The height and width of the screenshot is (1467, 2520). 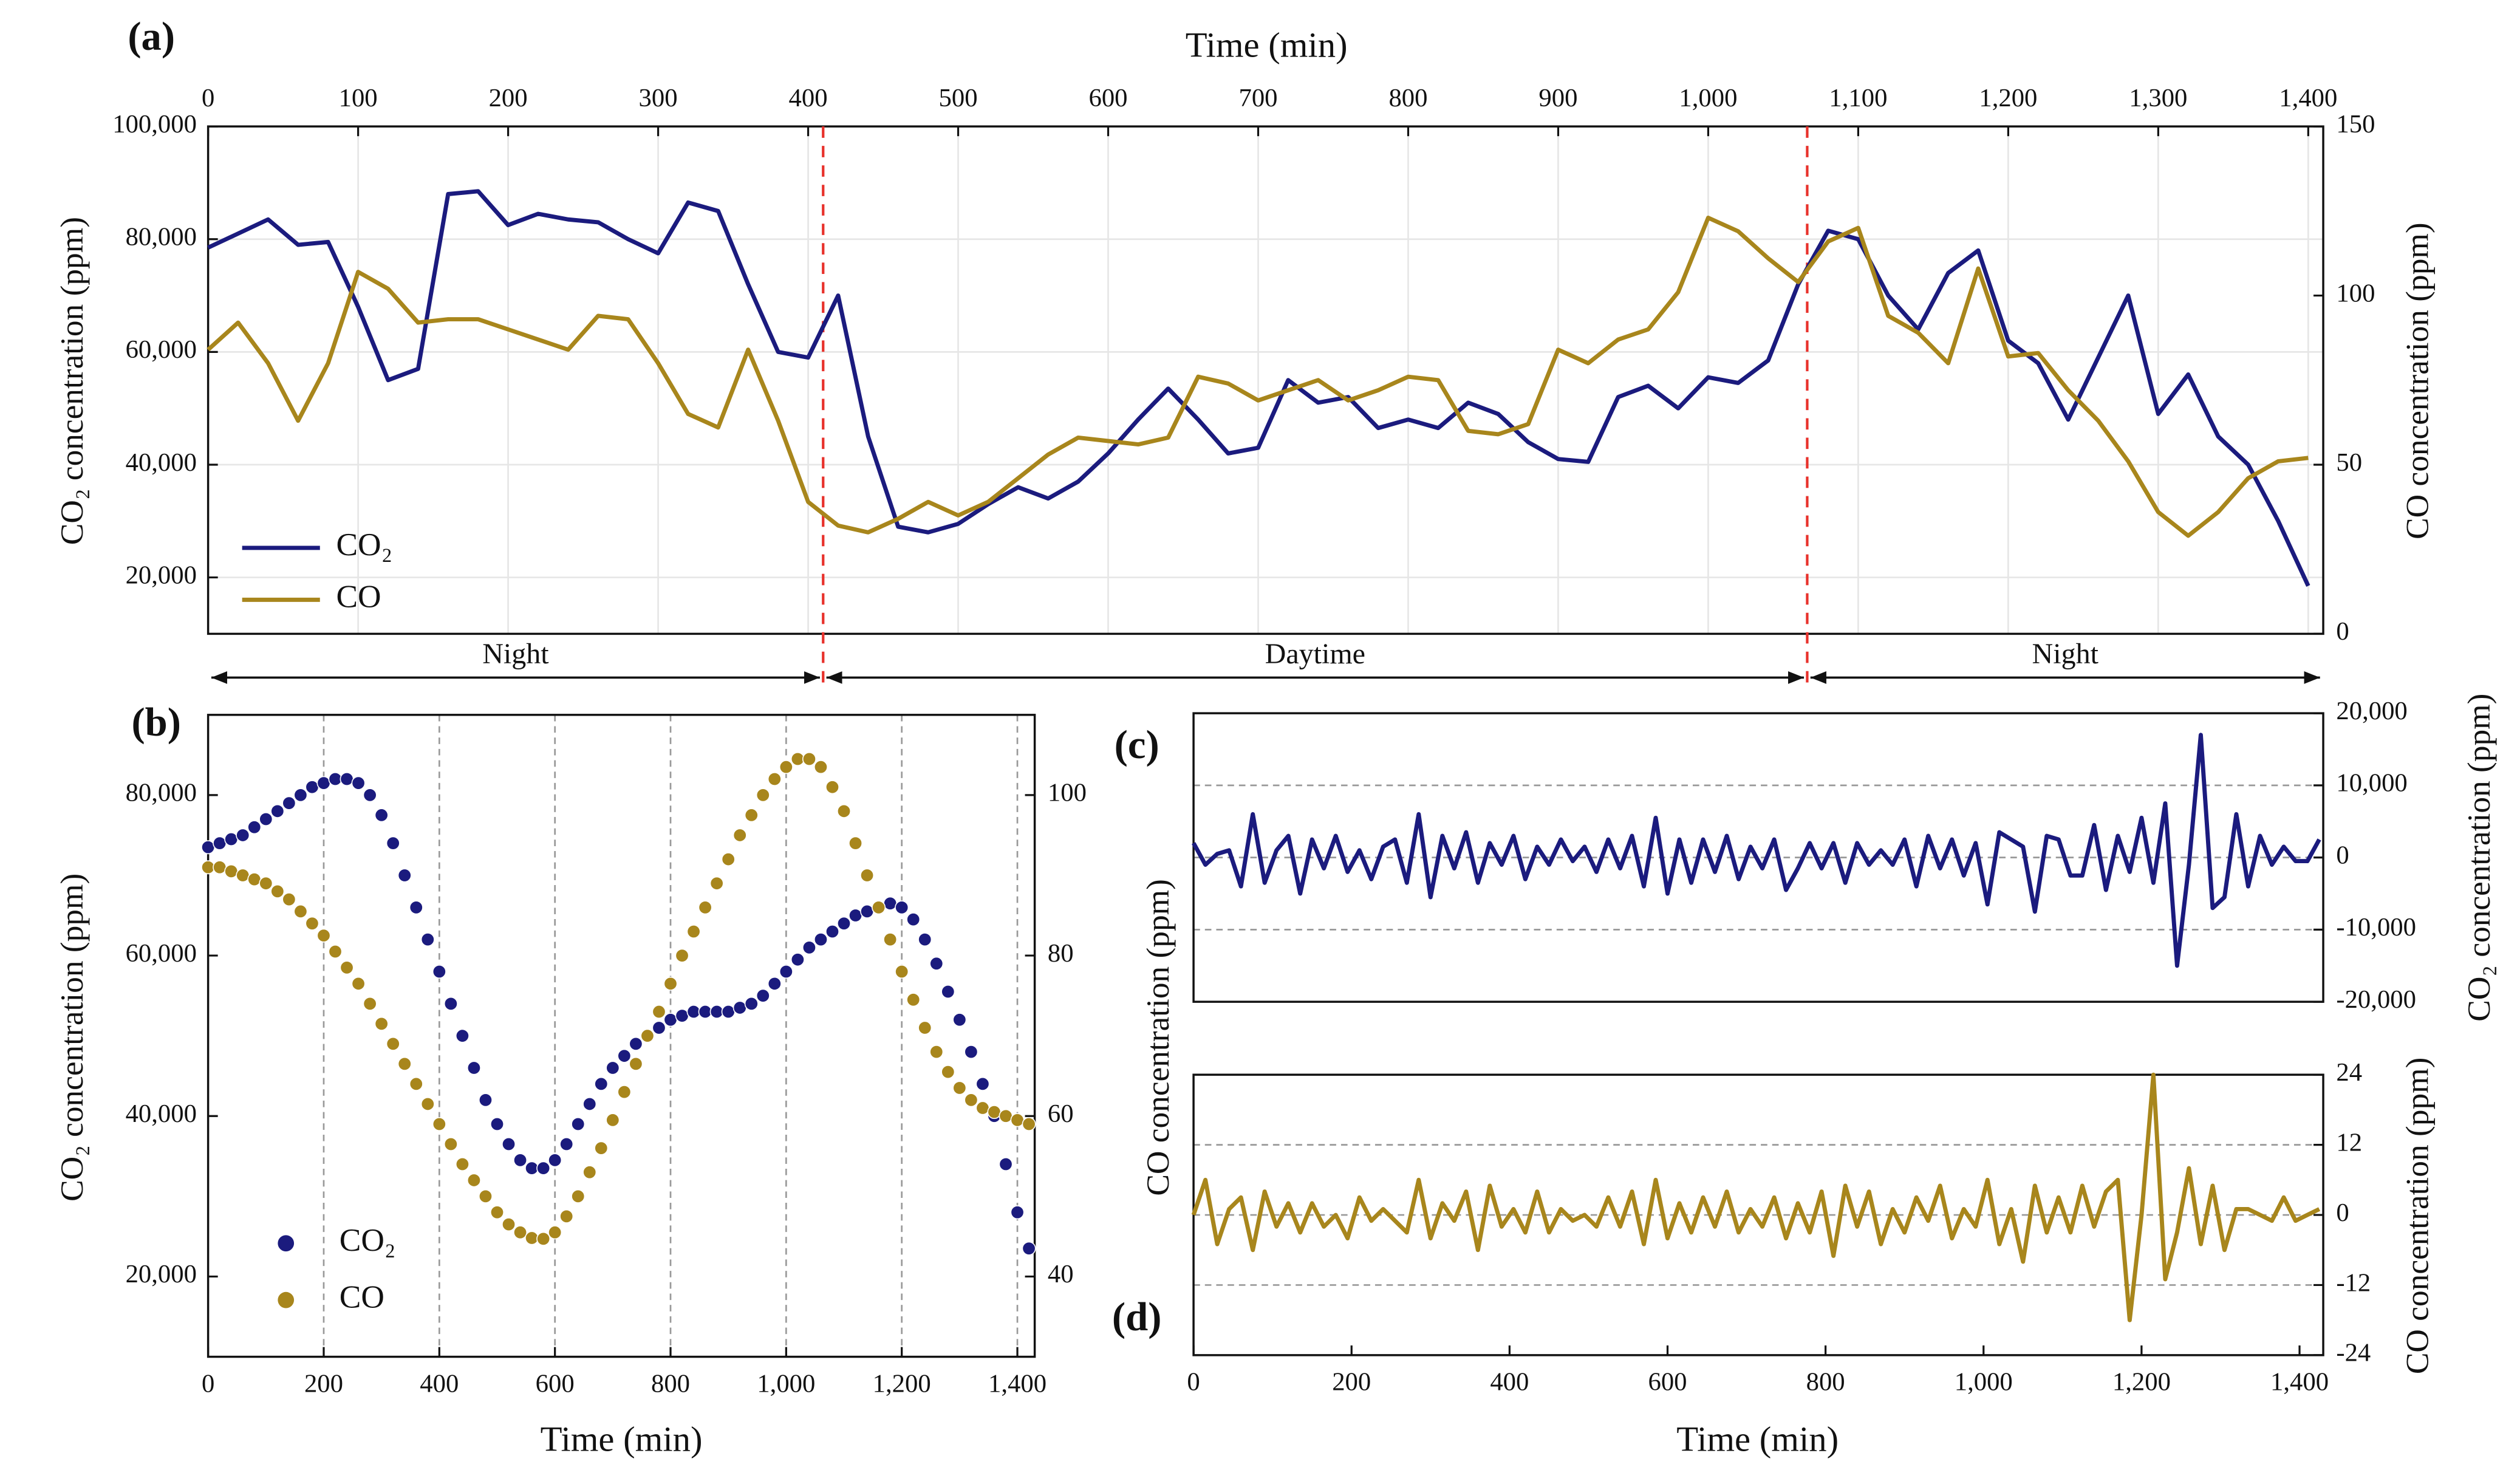 I want to click on period-label: Night, so click(x=2065, y=654).